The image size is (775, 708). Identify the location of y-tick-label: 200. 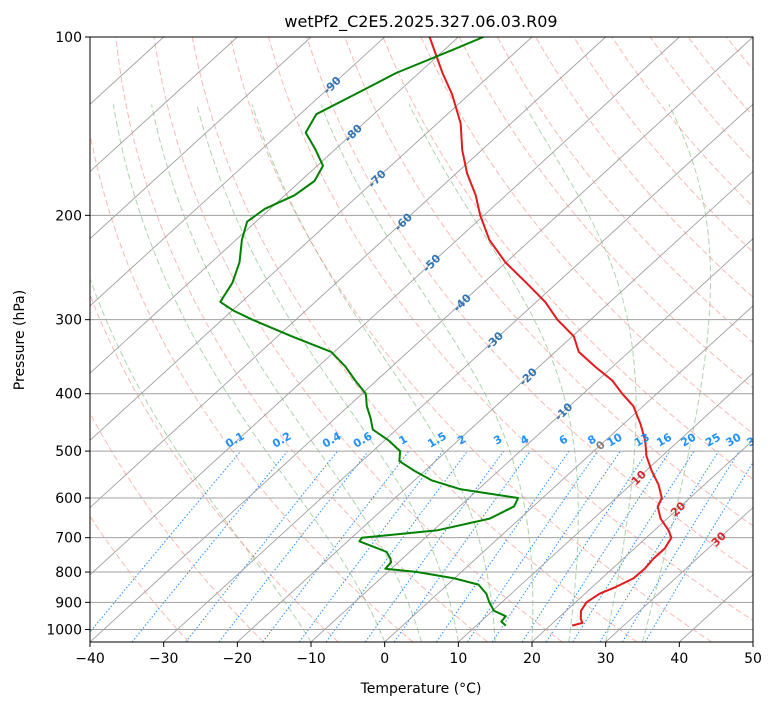
(68, 216).